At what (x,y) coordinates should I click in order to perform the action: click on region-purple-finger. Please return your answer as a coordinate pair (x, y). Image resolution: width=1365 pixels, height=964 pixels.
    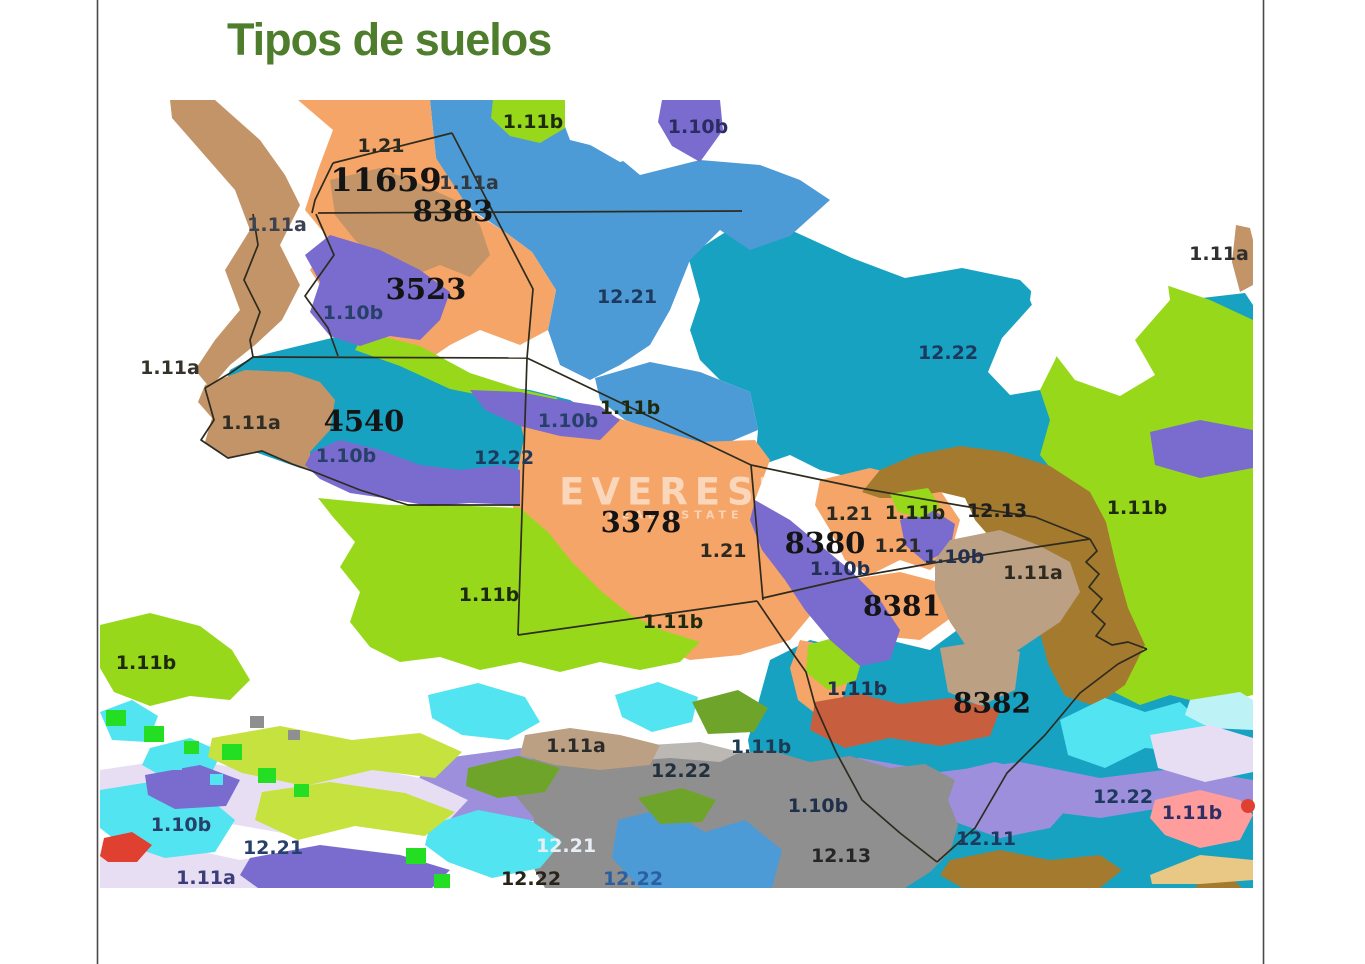
    Looking at the image, I should click on (545, 415).